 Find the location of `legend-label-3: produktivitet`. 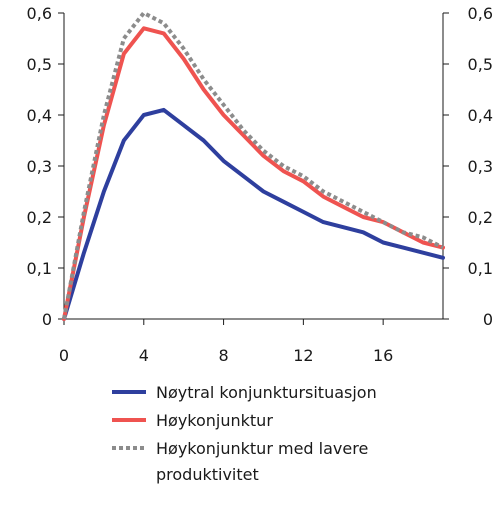

legend-label-3: produktivitet is located at coordinates (207, 474).